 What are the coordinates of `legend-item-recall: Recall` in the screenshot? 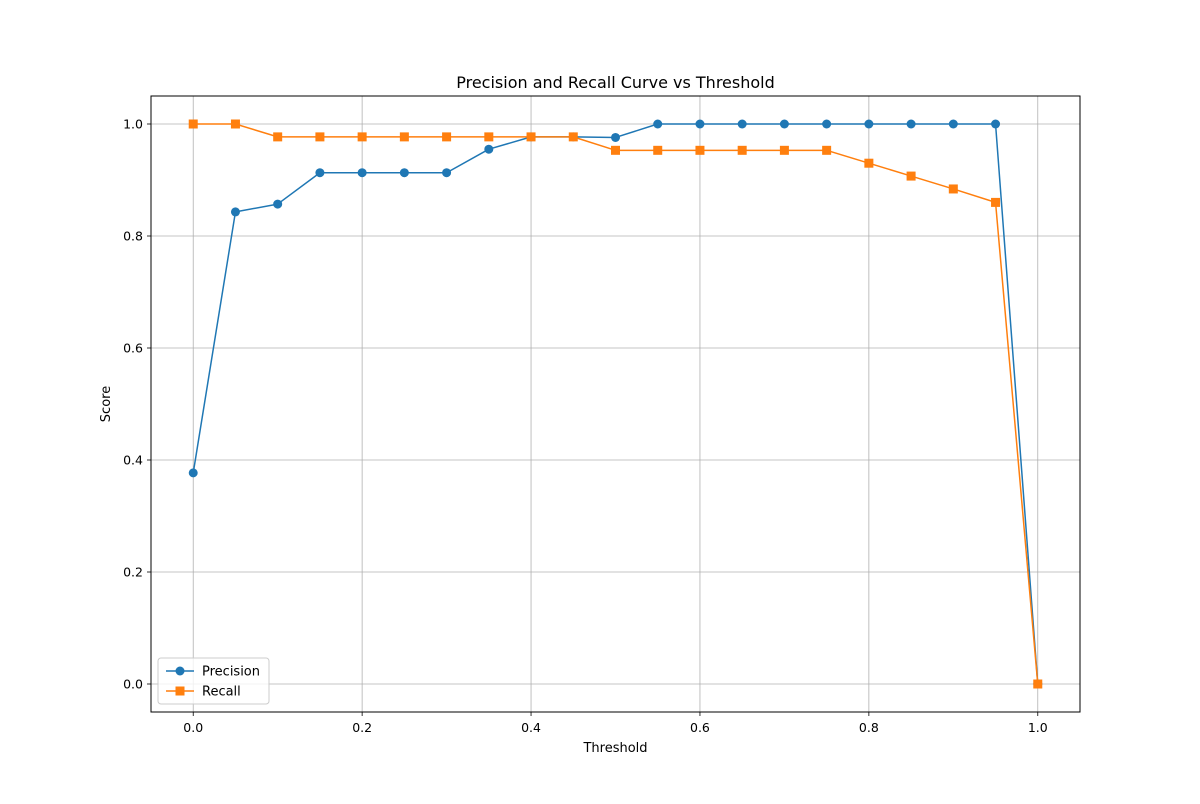 It's located at (203, 692).